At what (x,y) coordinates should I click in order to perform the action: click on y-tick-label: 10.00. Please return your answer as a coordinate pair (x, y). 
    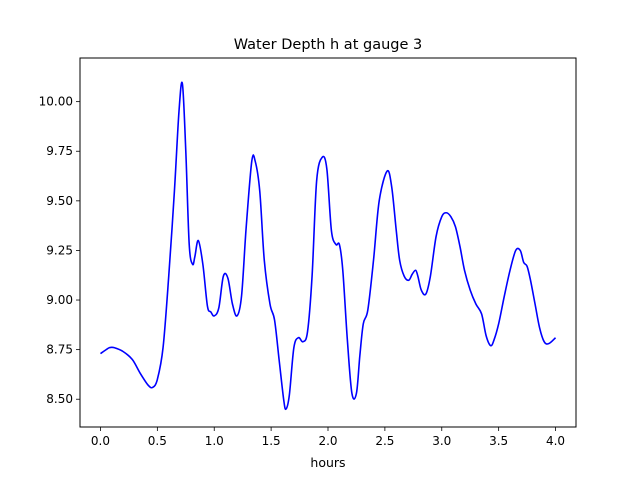
    Looking at the image, I should click on (56, 102).